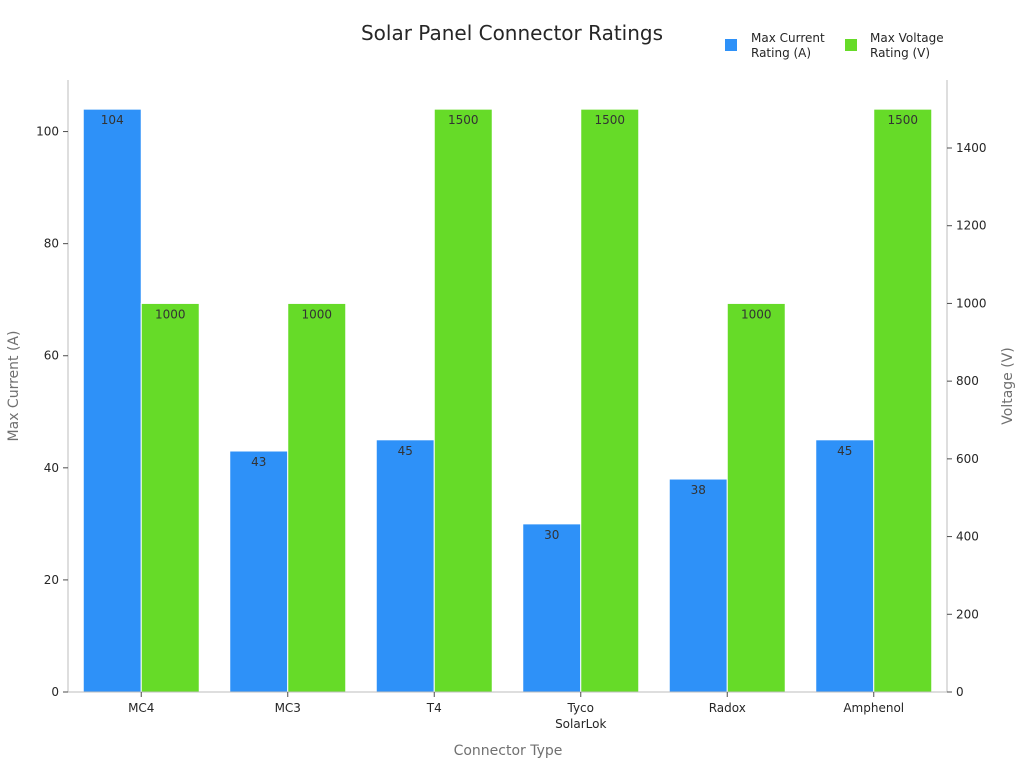 The width and height of the screenshot is (1024, 768). What do you see at coordinates (851, 45) in the screenshot?
I see `legend-swatch-voltage` at bounding box center [851, 45].